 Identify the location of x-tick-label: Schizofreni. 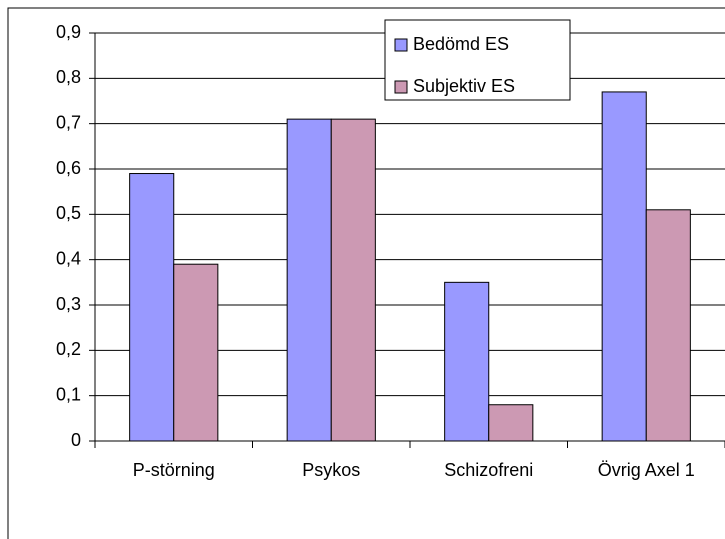
(488, 470).